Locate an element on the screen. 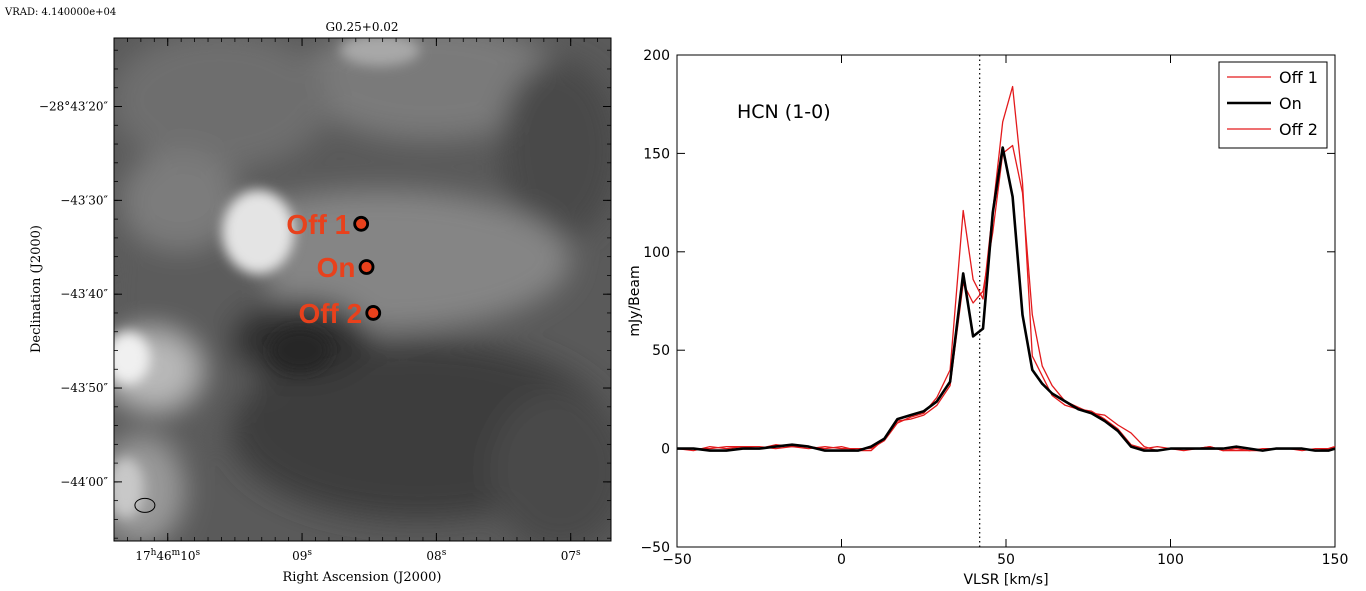 The image size is (1366, 591). spectrum-y-label: mJy/Beam is located at coordinates (635, 300).